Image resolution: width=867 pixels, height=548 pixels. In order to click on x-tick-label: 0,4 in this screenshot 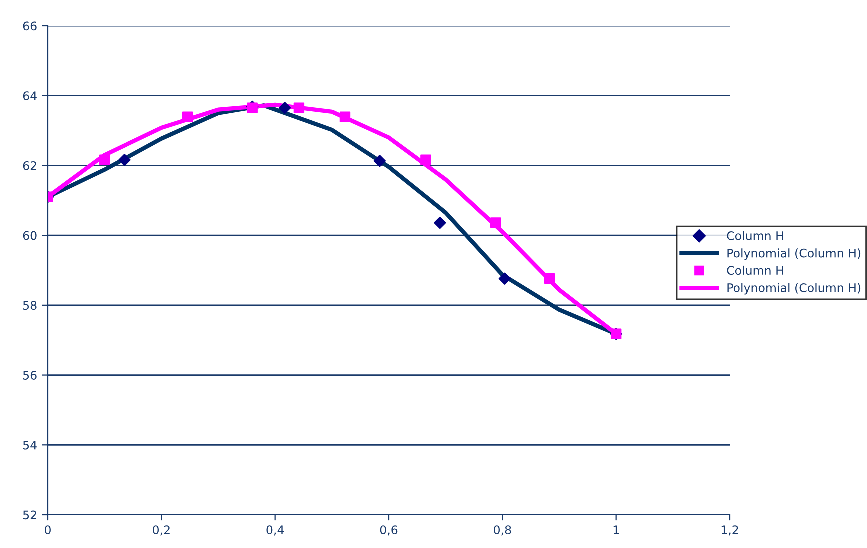, I will do `click(275, 531)`.